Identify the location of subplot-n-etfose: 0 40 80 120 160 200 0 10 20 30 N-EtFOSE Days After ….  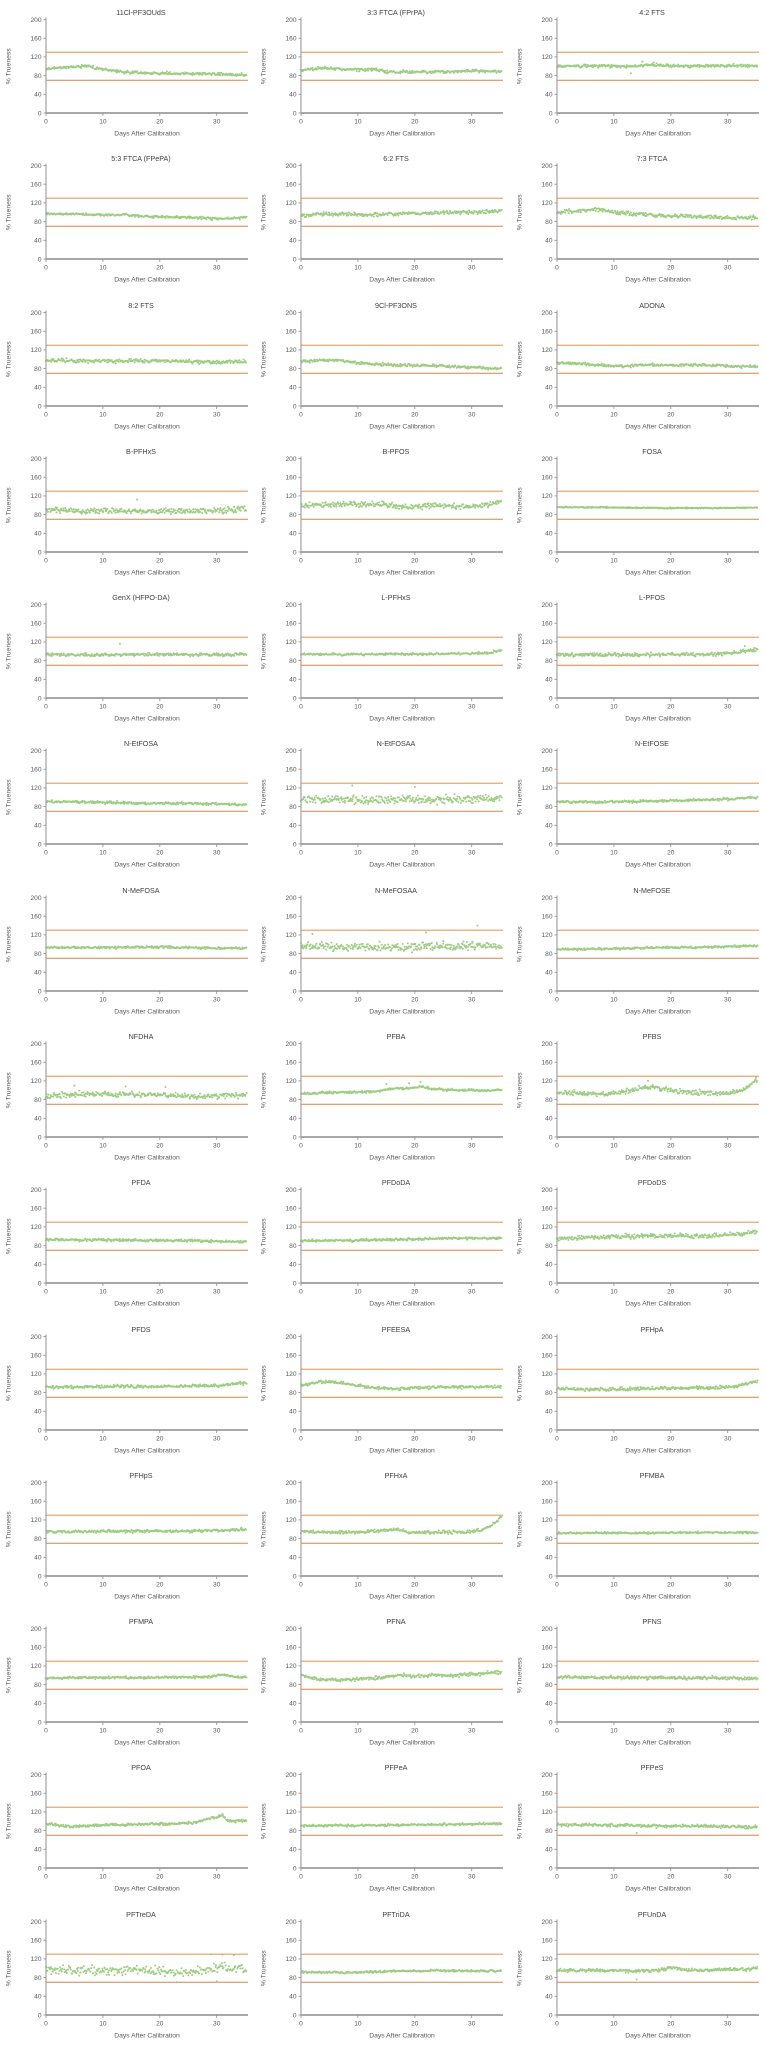
(638, 804).